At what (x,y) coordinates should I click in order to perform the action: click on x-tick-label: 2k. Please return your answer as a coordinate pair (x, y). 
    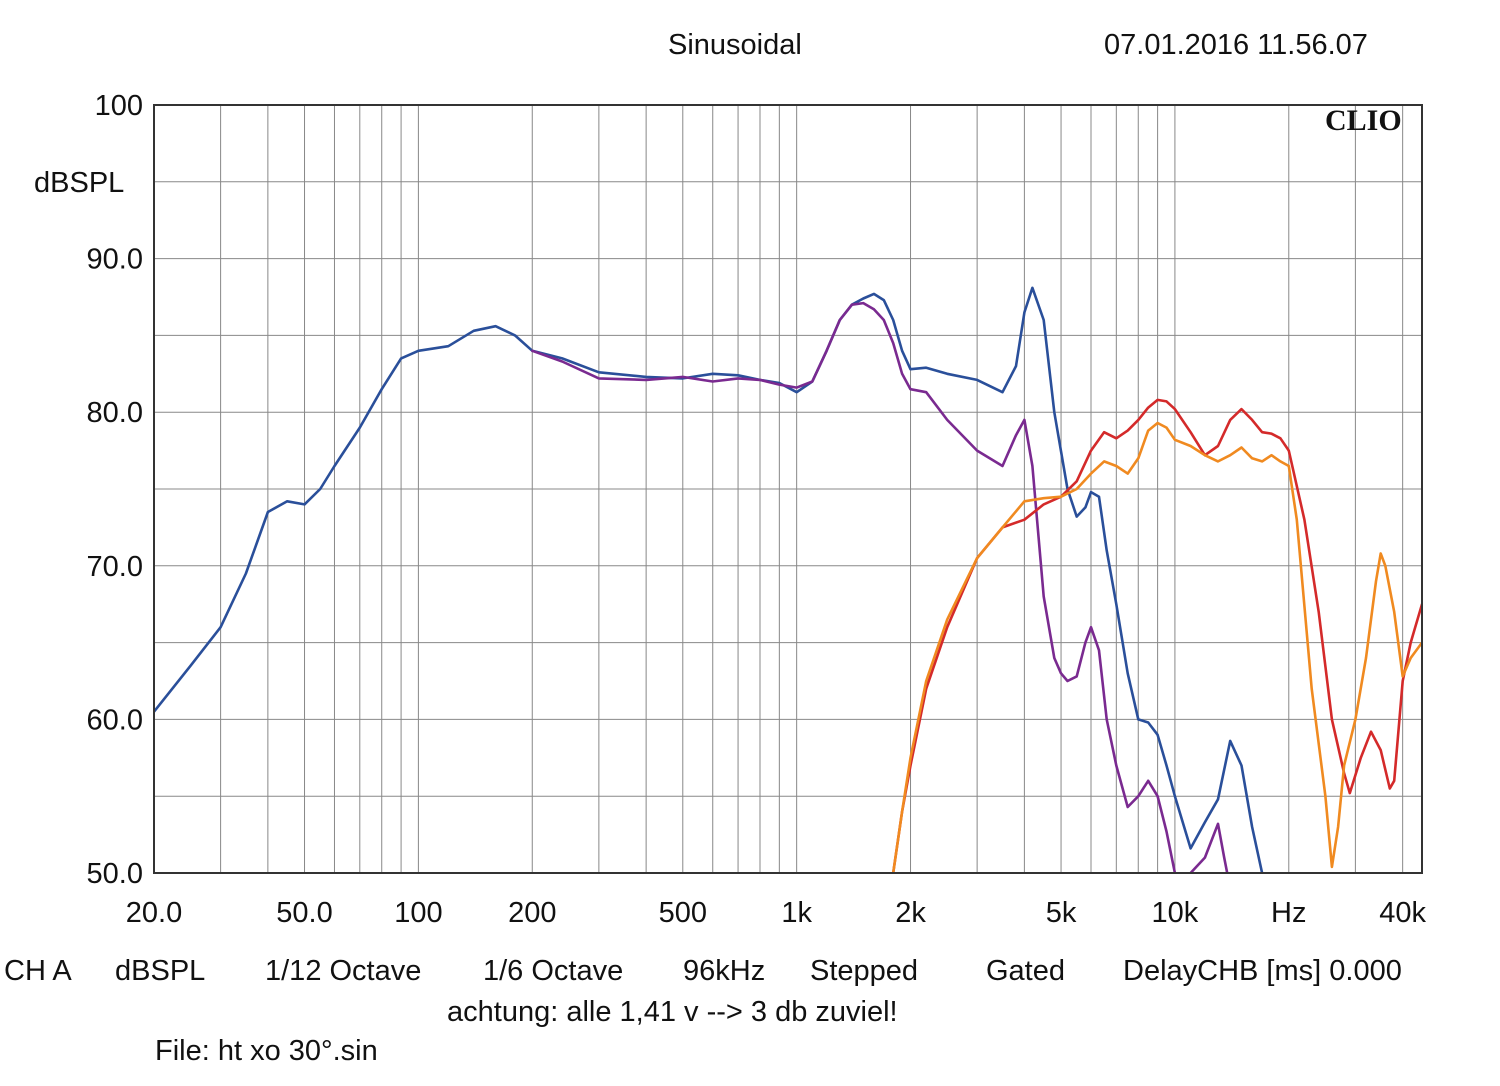
    Looking at the image, I should click on (910, 913).